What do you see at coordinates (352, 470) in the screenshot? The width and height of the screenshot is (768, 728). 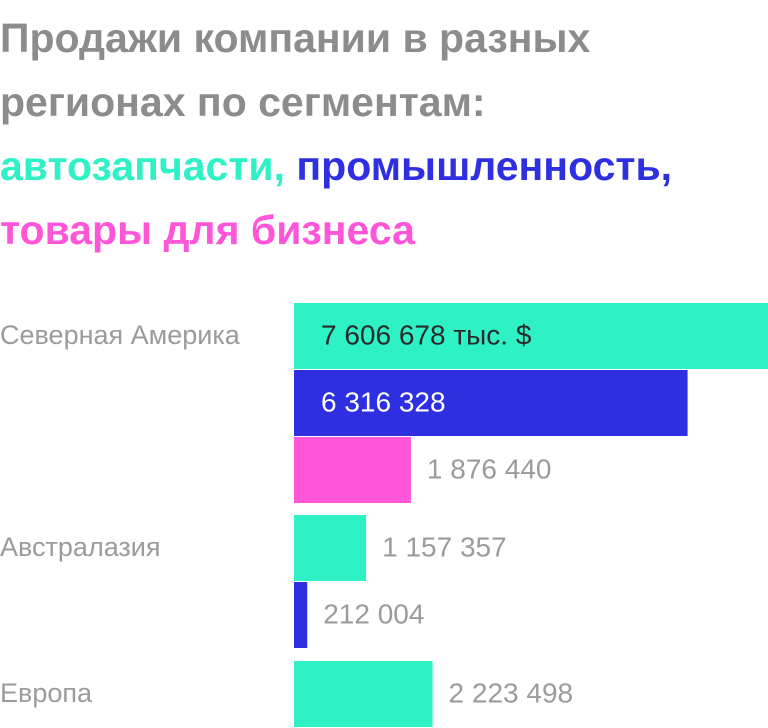 I see `bar-north-america-business-products` at bounding box center [352, 470].